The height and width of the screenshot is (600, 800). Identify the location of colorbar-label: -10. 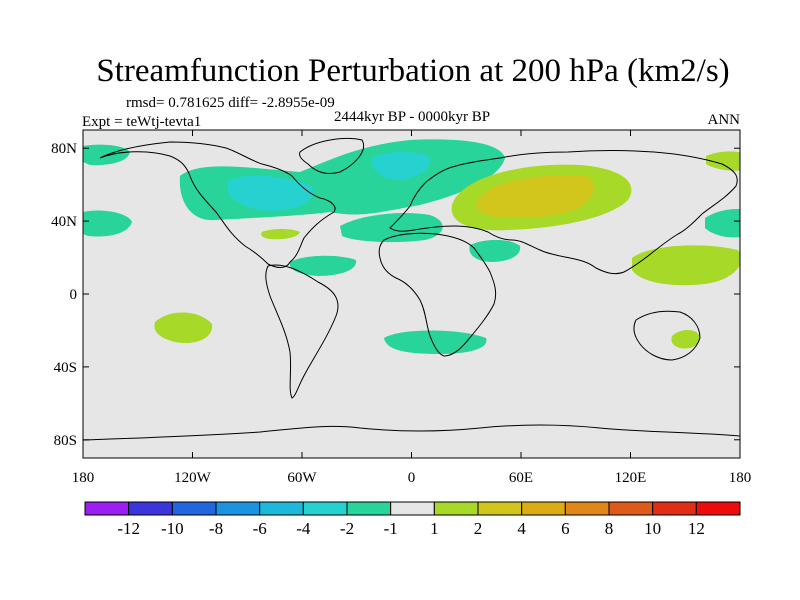
(172, 528).